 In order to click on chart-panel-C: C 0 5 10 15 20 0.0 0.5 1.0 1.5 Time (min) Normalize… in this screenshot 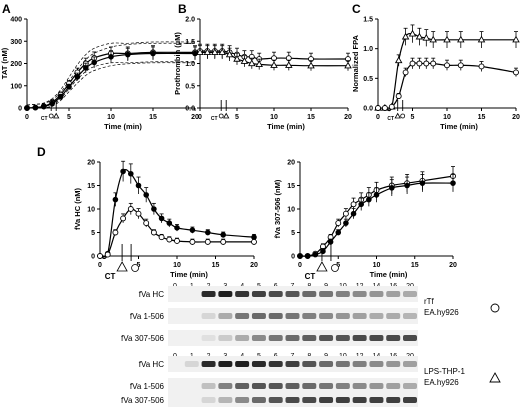, I will do `click(435, 66)`.